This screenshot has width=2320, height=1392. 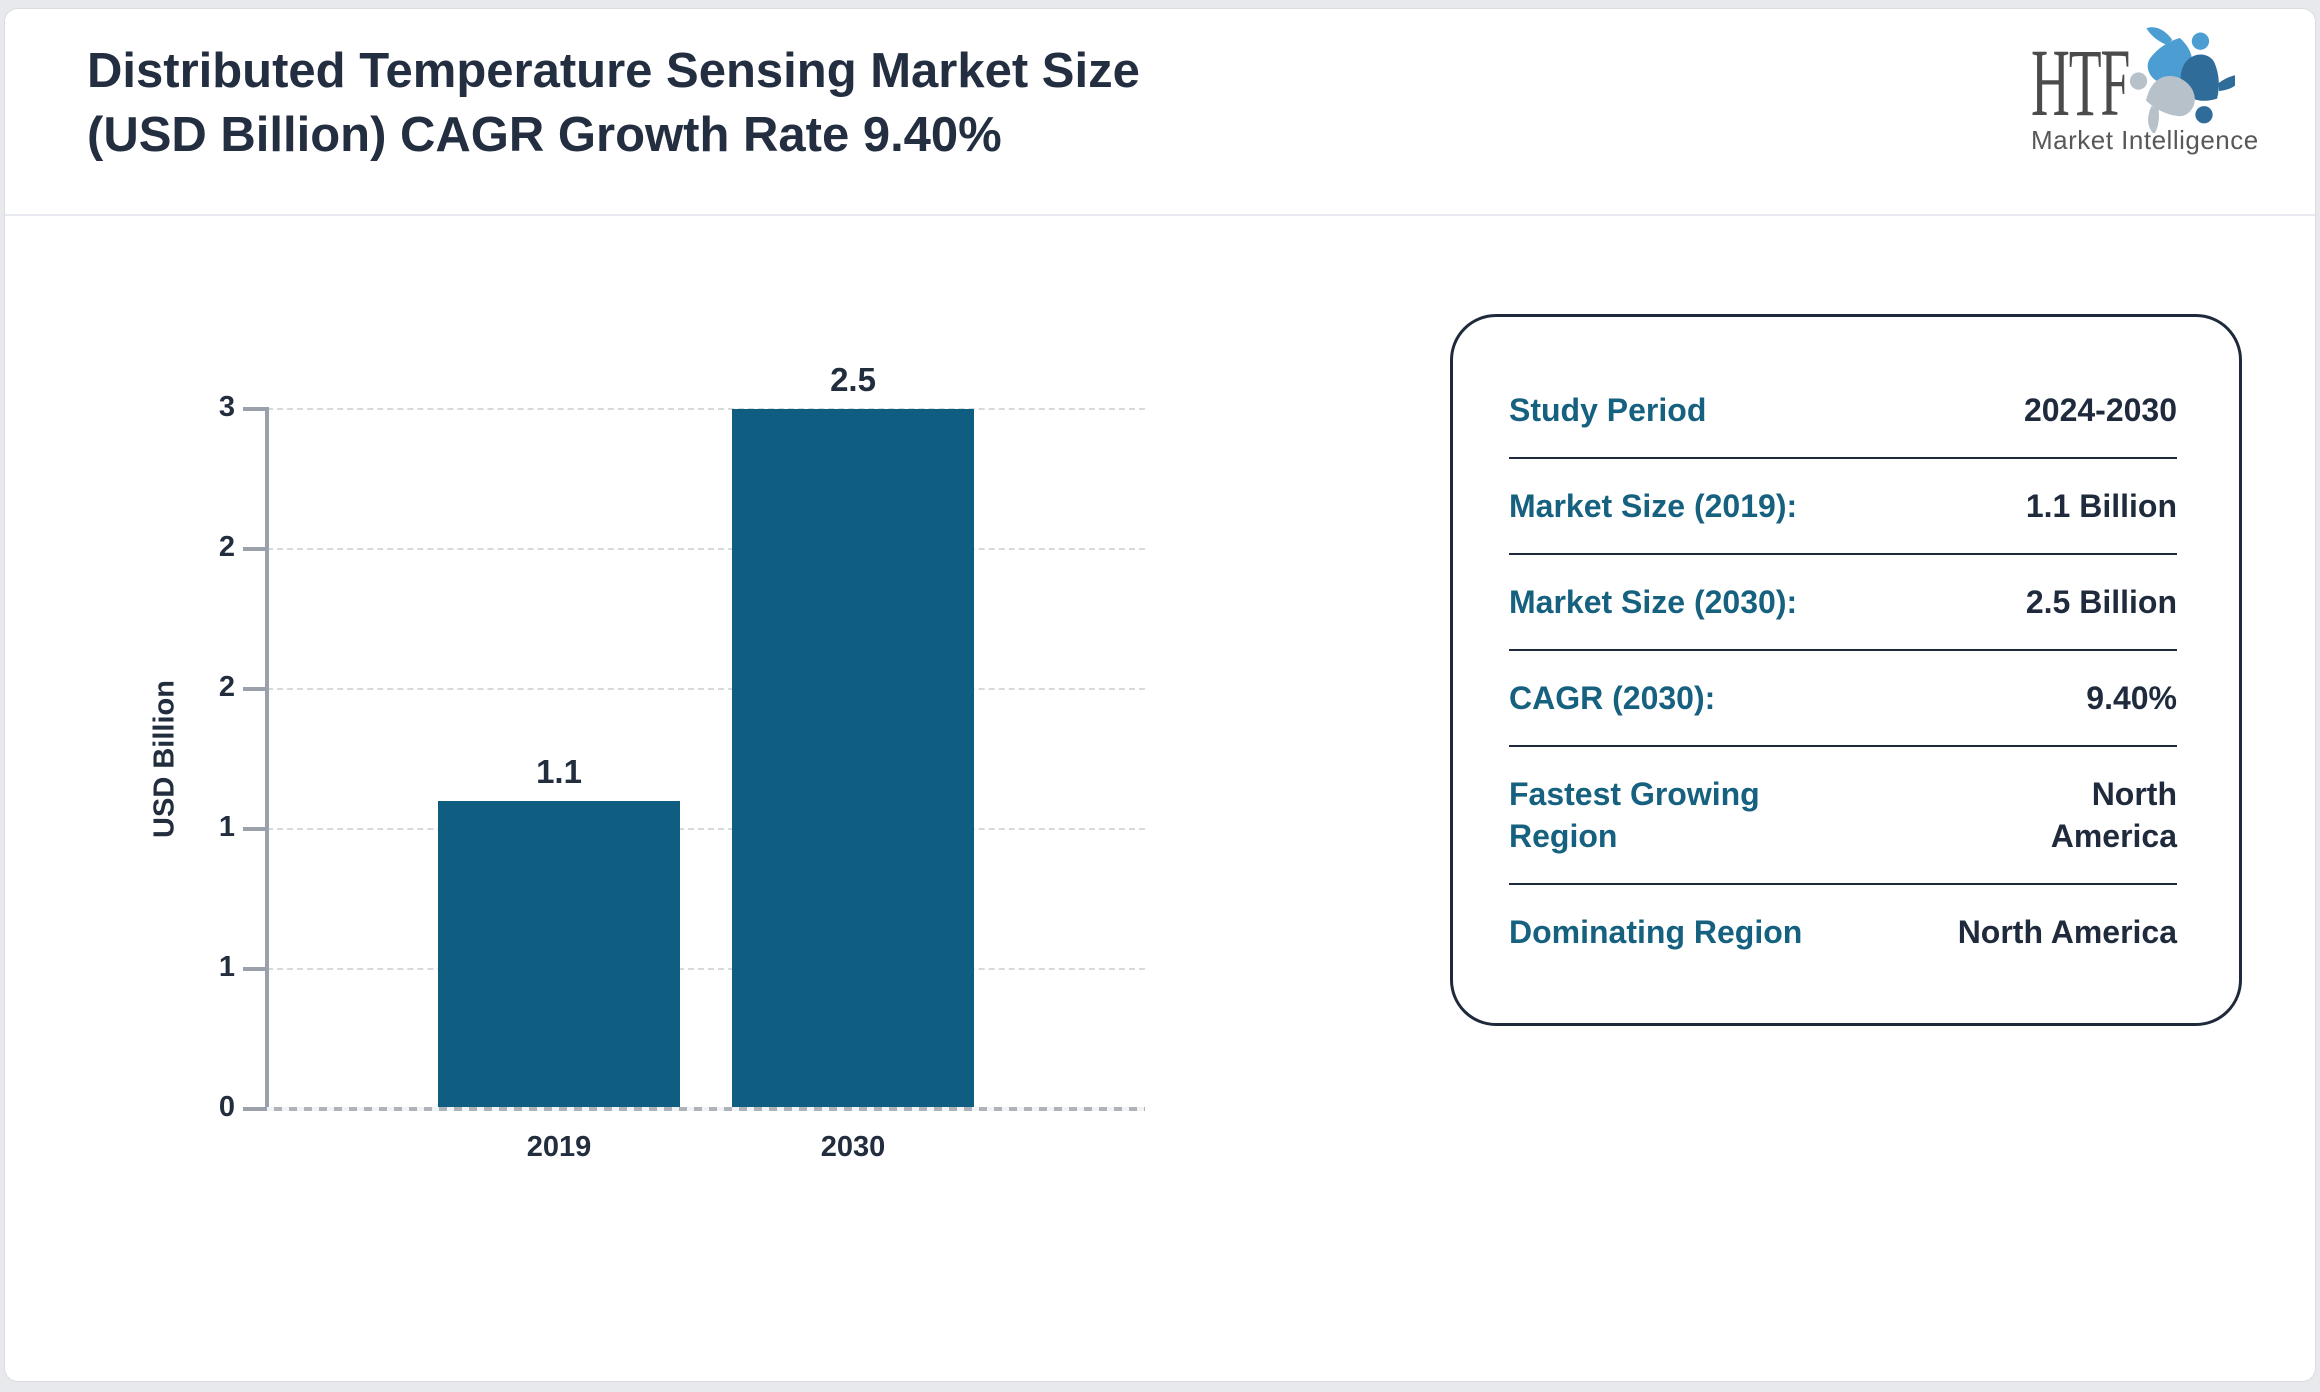 I want to click on info-label: CAGR (2030):, so click(x=1612, y=698).